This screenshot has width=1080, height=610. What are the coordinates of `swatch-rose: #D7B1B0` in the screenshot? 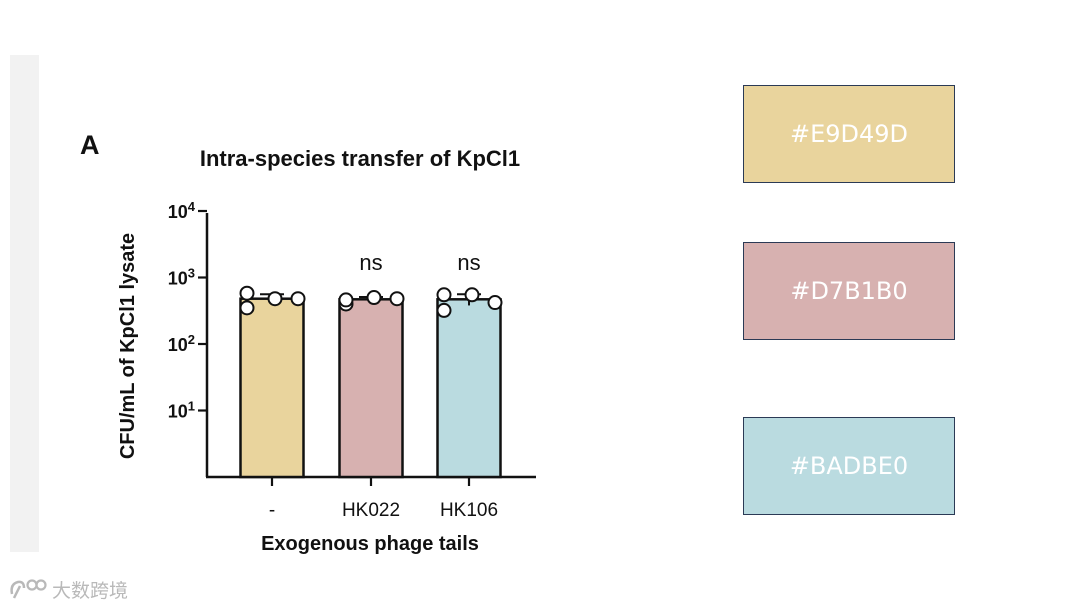 It's located at (849, 291).